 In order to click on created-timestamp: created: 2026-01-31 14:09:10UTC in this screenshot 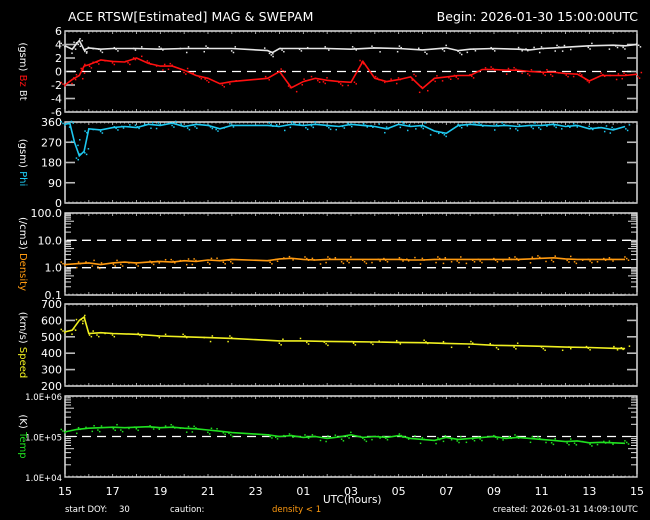, I will do `click(565, 510)`.